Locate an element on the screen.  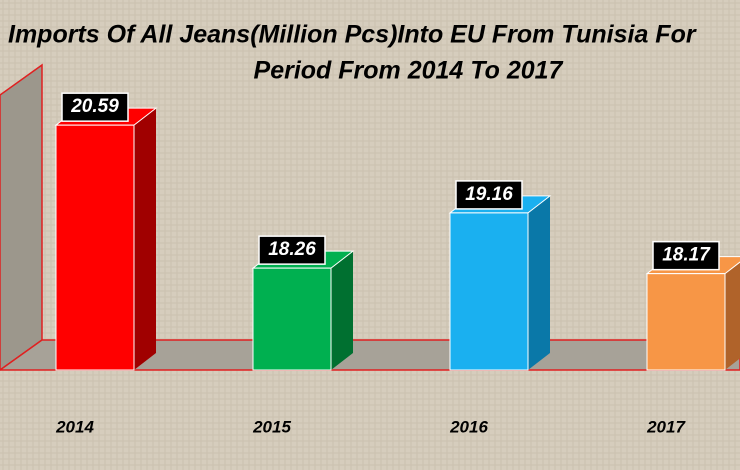
value-label: 20.59 is located at coordinates (94, 106).